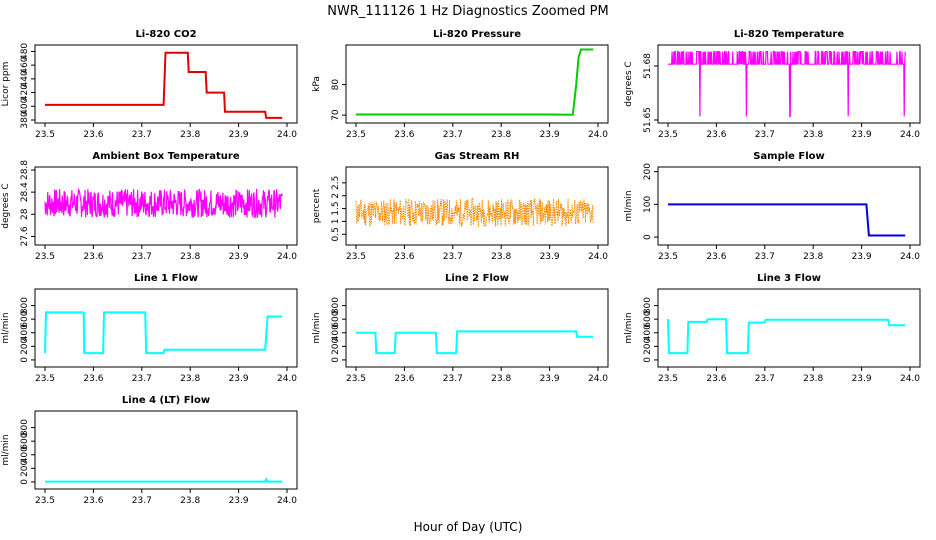  What do you see at coordinates (477, 156) in the screenshot?
I see `panel-title: Gas Stream RH` at bounding box center [477, 156].